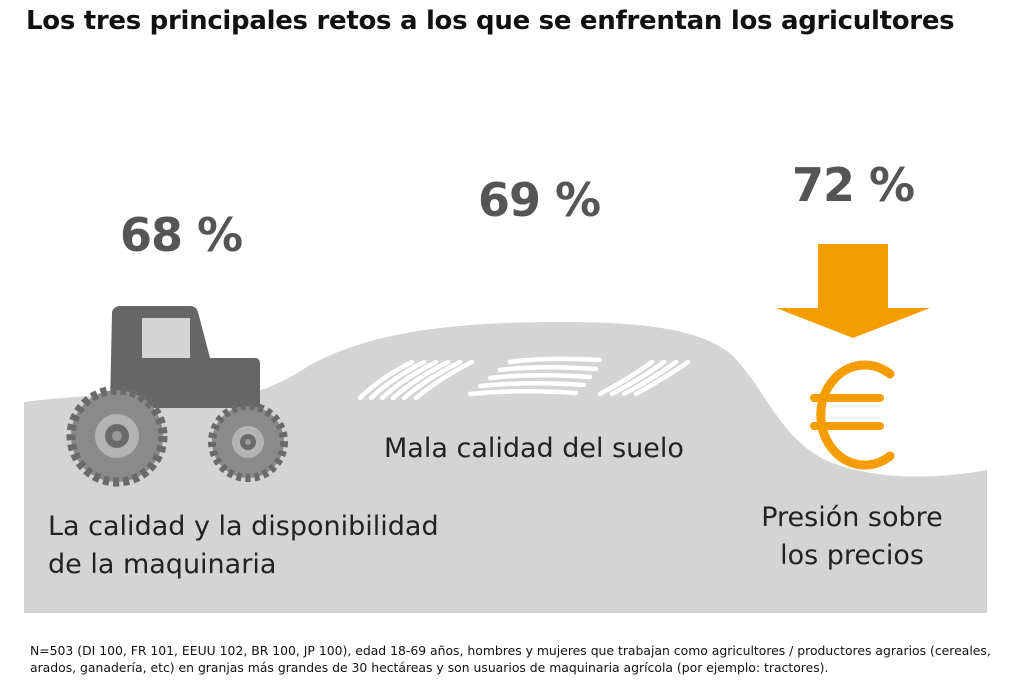  What do you see at coordinates (162, 564) in the screenshot?
I see `label-machinery-line2: de la maquinaria` at bounding box center [162, 564].